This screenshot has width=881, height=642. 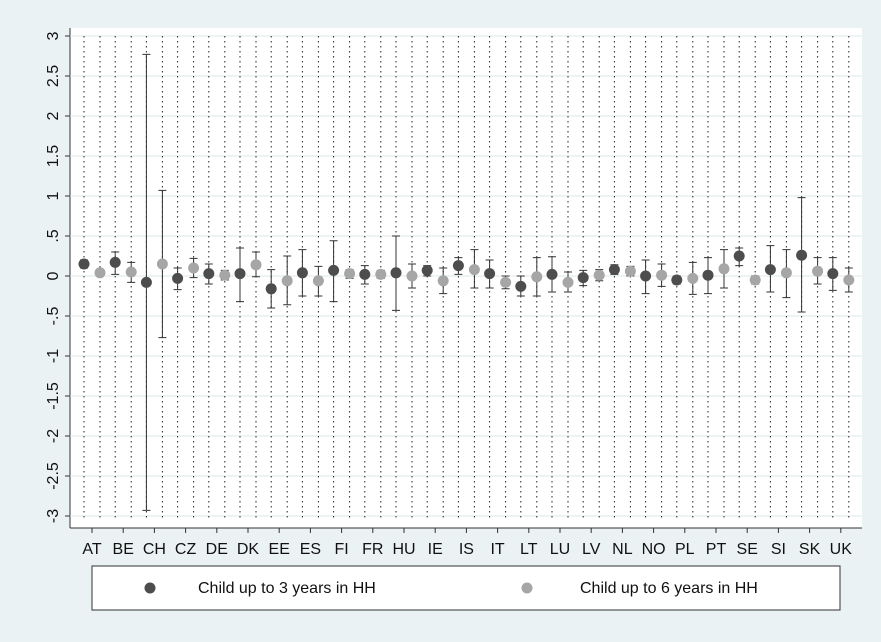 What do you see at coordinates (53, 316) in the screenshot?
I see `y-tick-label: -.5` at bounding box center [53, 316].